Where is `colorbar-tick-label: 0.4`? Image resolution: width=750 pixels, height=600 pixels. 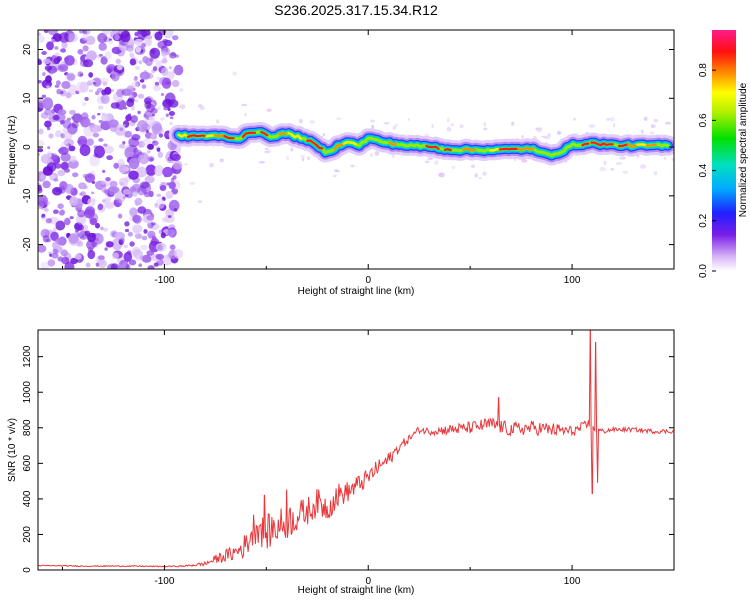 colorbar-tick-label: 0.4 is located at coordinates (703, 170).